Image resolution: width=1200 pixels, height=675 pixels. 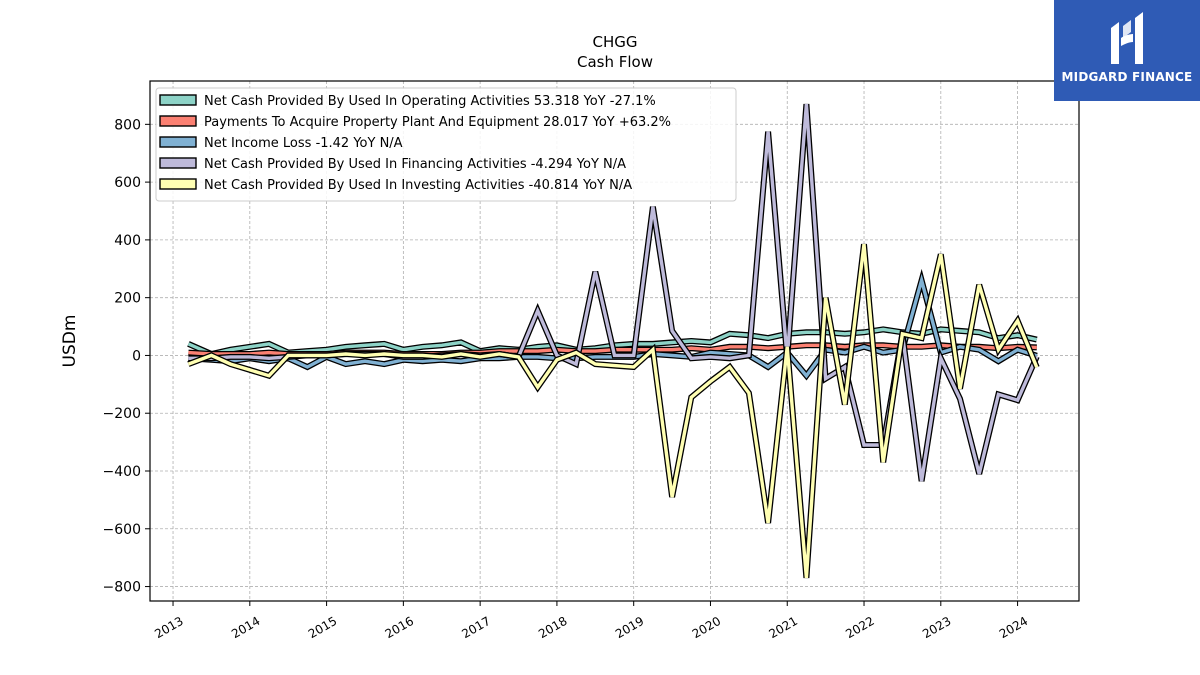 What do you see at coordinates (613, 326) in the screenshot?
I see `series-line` at bounding box center [613, 326].